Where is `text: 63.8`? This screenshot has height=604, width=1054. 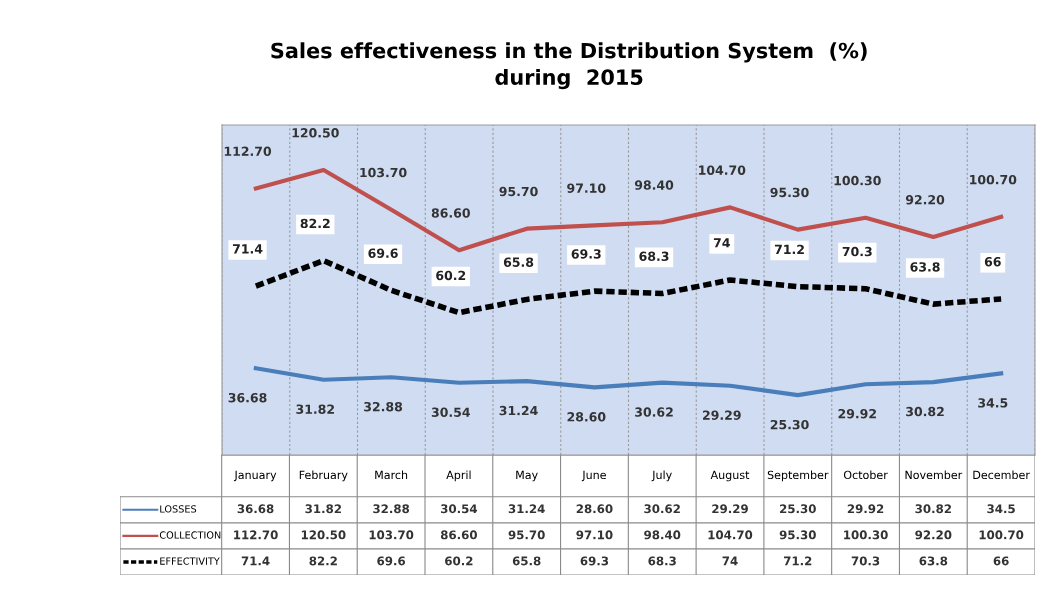 text: 63.8 is located at coordinates (925, 267).